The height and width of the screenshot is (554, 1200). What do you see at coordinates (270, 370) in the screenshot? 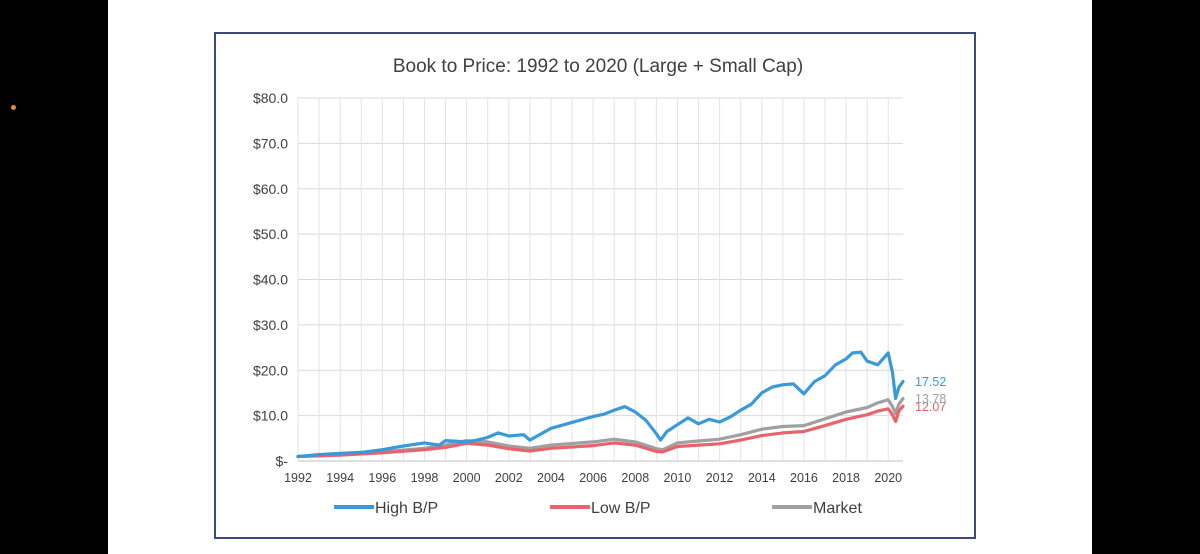
I see `y-tick-label: $20.0` at bounding box center [270, 370].